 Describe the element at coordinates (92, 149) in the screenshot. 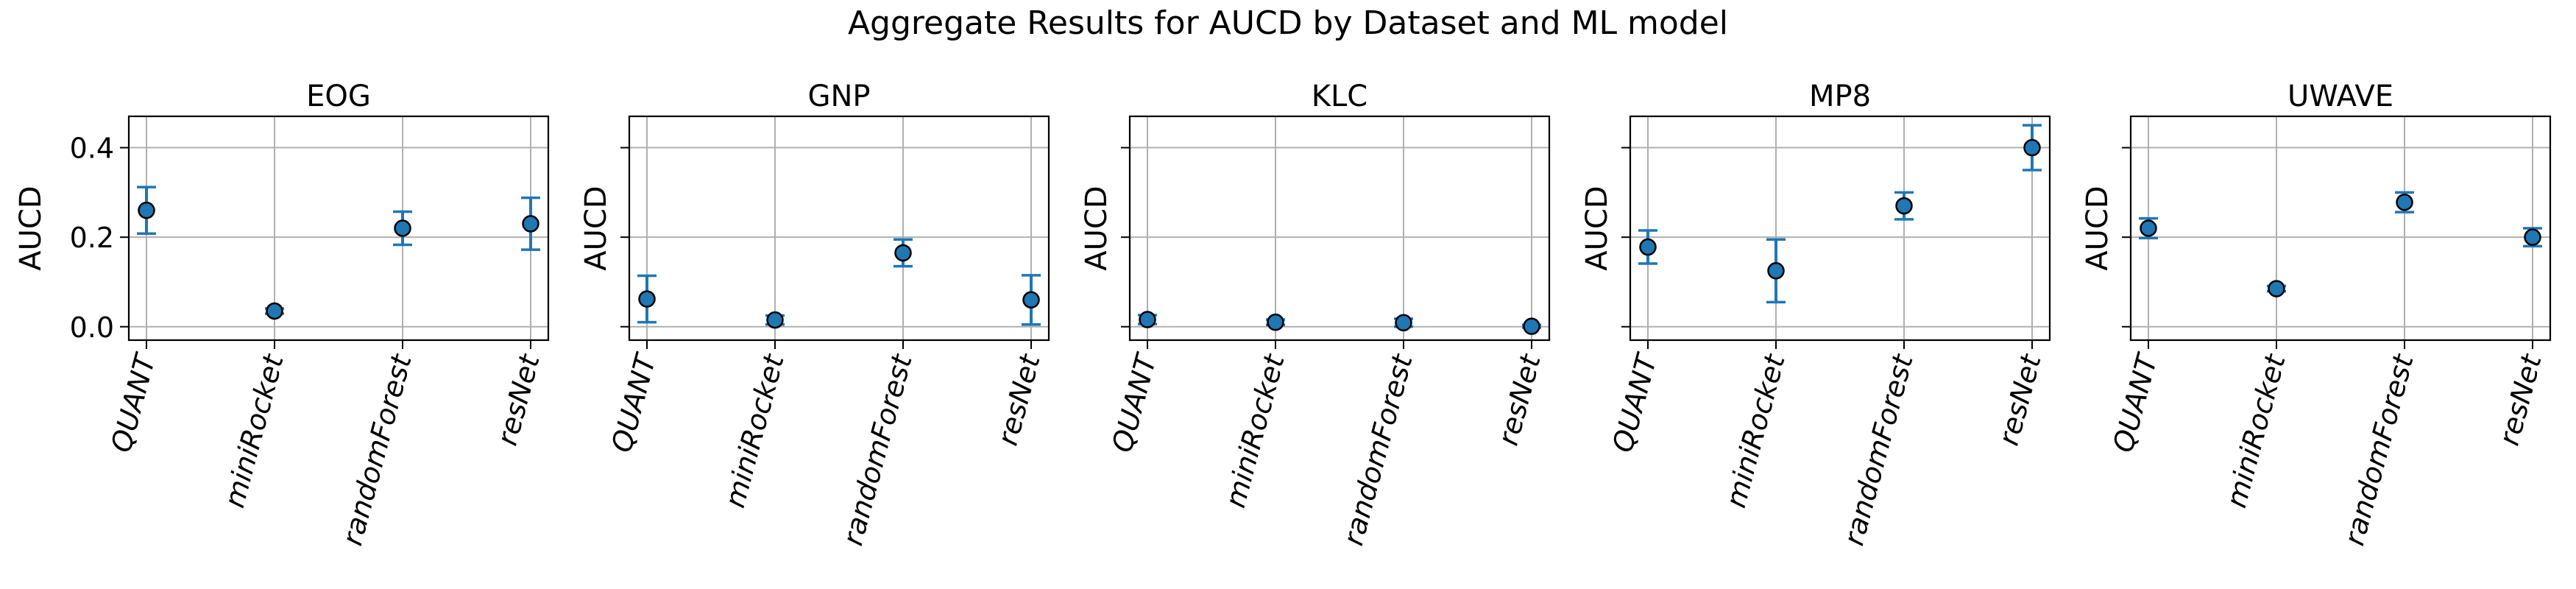

I see `y-tick-label: 0.4` at that location.